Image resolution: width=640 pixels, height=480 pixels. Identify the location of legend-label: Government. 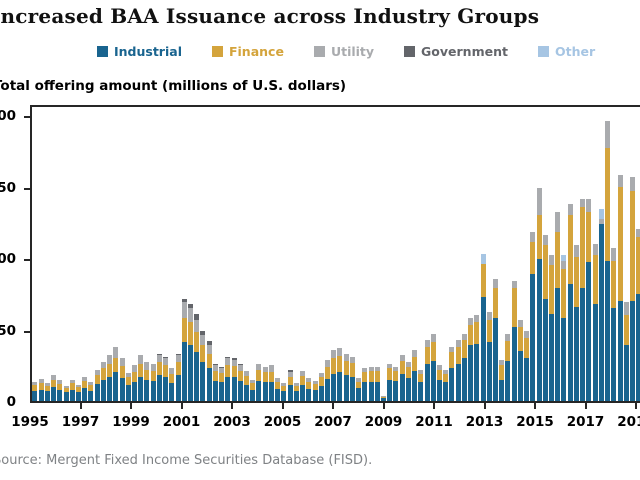
(464, 51).